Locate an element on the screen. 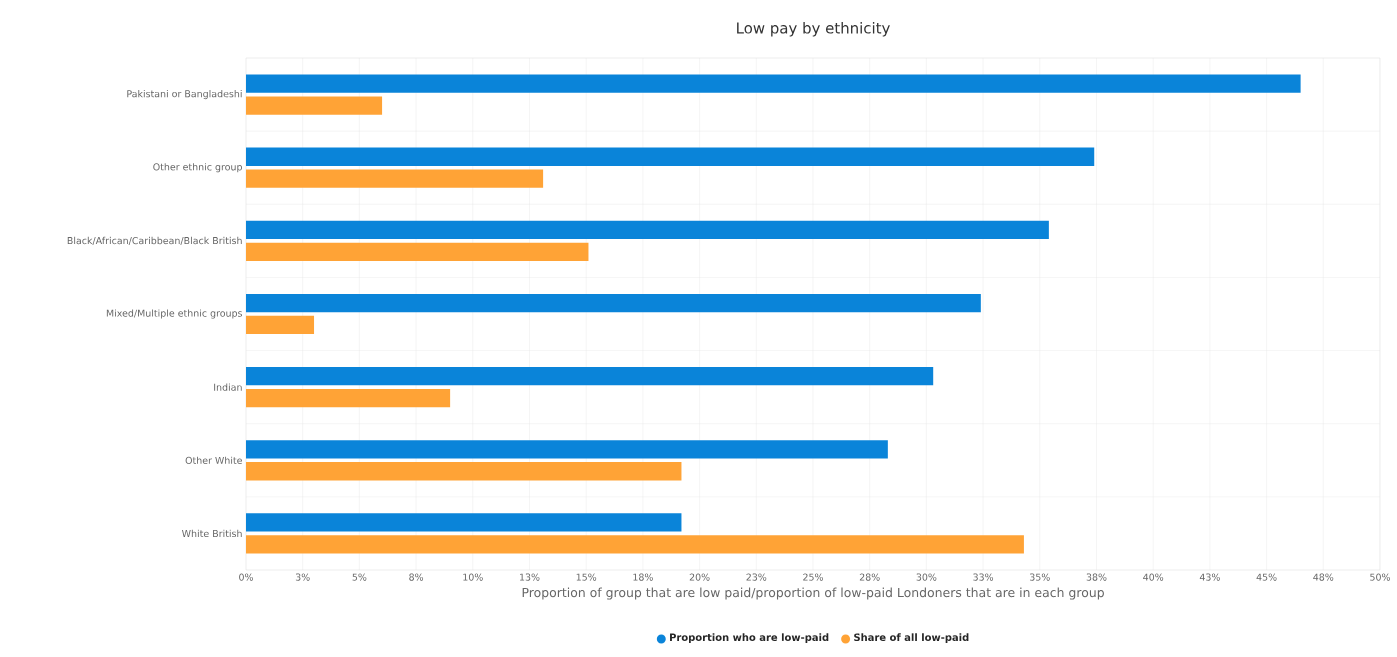  y-tick-label: Black/African/Caribbean/Black British is located at coordinates (154, 240).